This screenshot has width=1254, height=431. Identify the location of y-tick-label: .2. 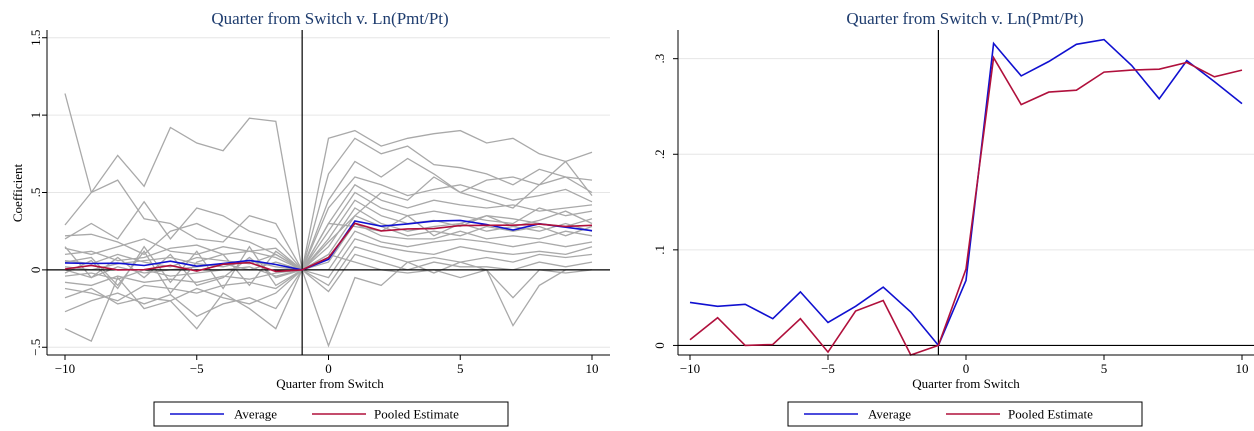
(659, 154).